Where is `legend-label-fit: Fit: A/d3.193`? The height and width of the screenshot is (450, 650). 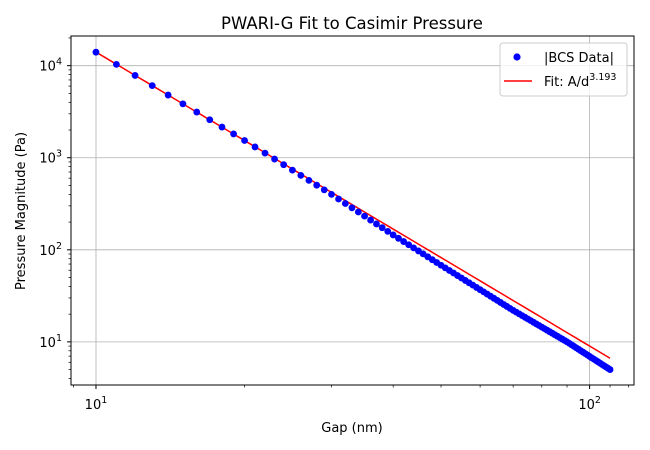 legend-label-fit: Fit: A/d3.193 is located at coordinates (580, 81).